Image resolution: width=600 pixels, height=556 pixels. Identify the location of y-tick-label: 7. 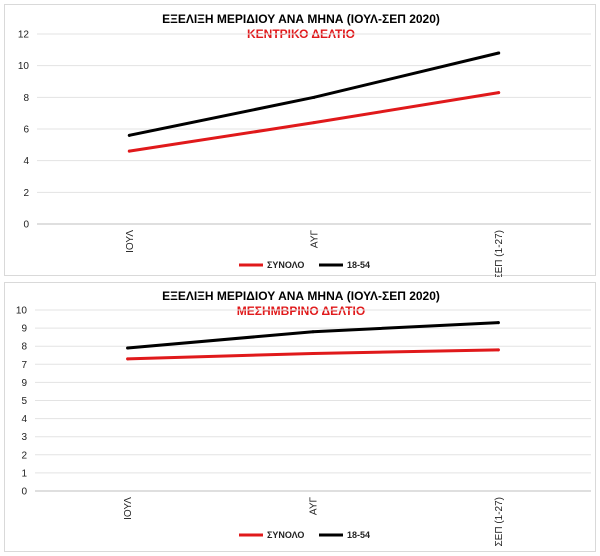
(24, 365).